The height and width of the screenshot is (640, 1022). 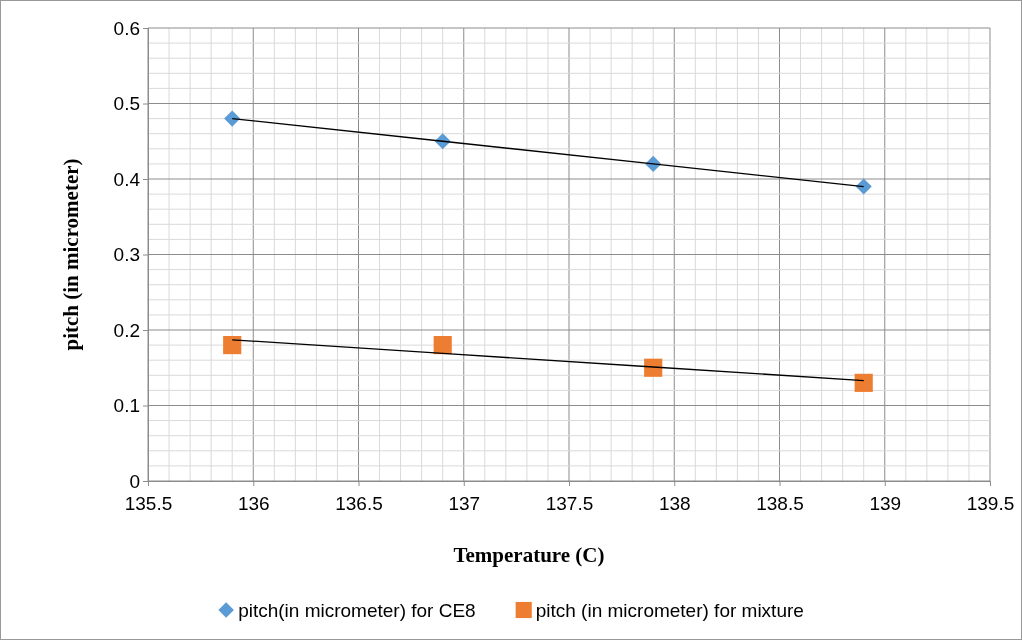 What do you see at coordinates (674, 503) in the screenshot?
I see `x-tick-label: 138` at bounding box center [674, 503].